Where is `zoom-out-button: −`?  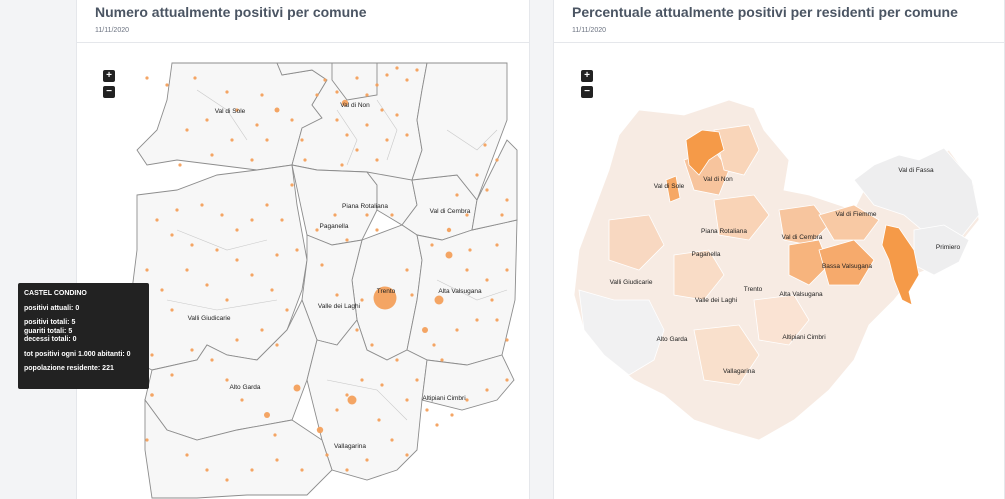
zoom-out-button: − is located at coordinates (587, 92).